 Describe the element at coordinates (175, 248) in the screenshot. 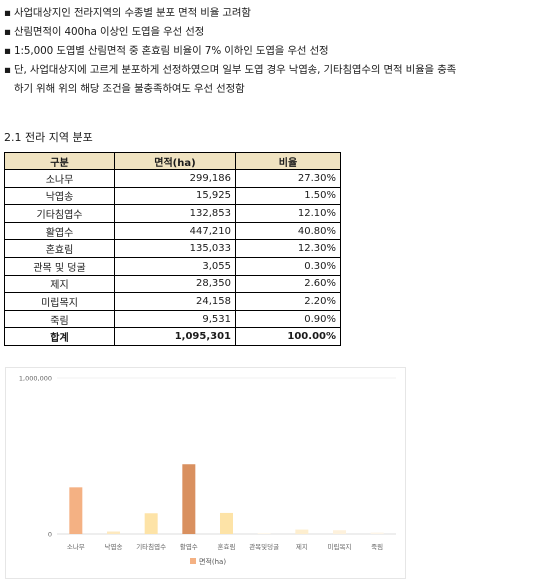

I see `cell-area: 135,033` at that location.